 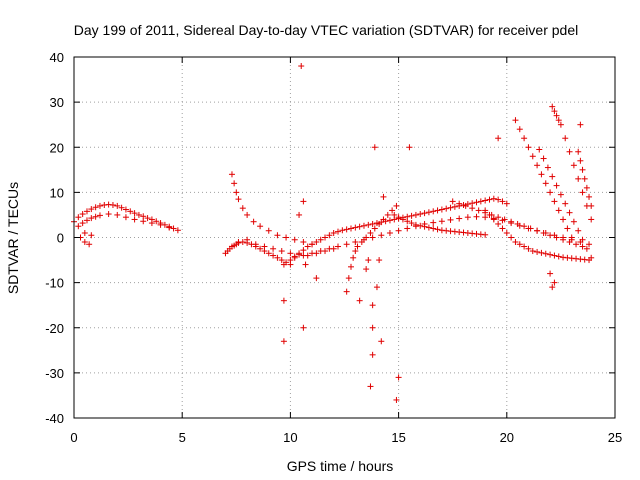 I want to click on y-tick-label: 0, so click(x=60, y=238).